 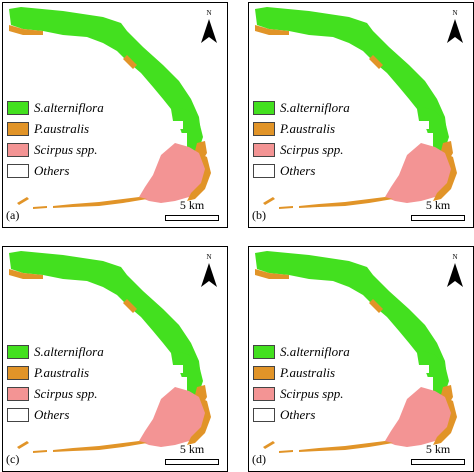 What do you see at coordinates (13, 215) in the screenshot?
I see `panel-label: (a)` at bounding box center [13, 215].